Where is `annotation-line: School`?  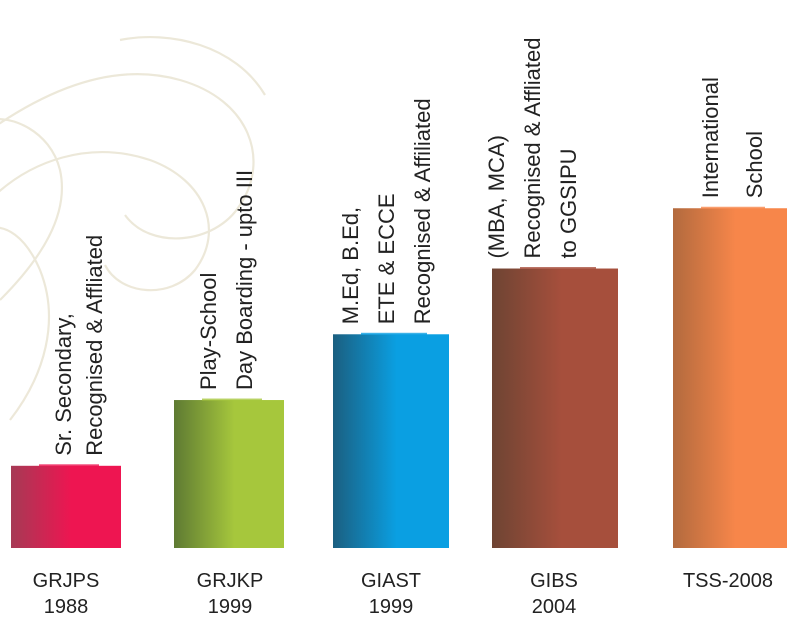
annotation-line: School is located at coordinates (754, 164).